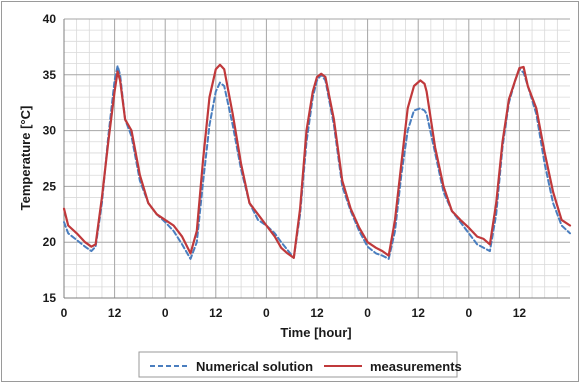 The image size is (580, 383). Describe the element at coordinates (254, 366) in the screenshot. I see `legend-label-numerical: Numerical solution` at that location.